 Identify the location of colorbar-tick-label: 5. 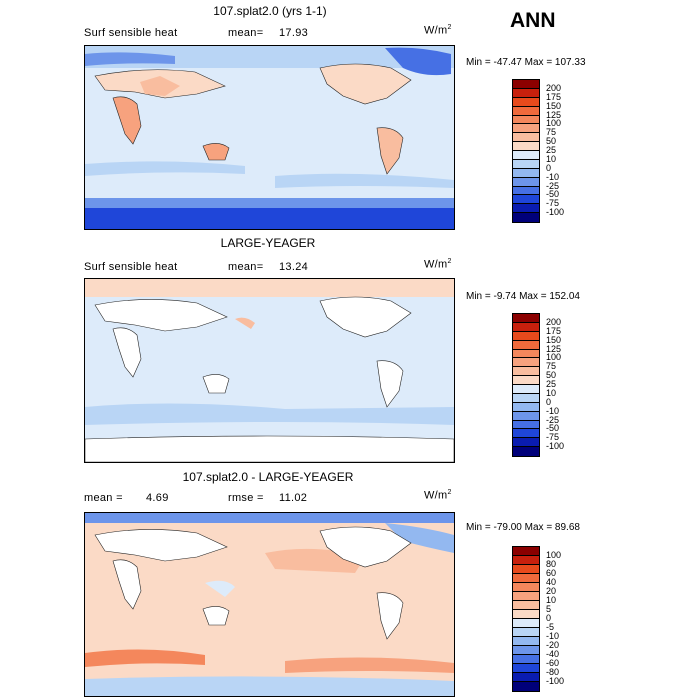
(549, 609).